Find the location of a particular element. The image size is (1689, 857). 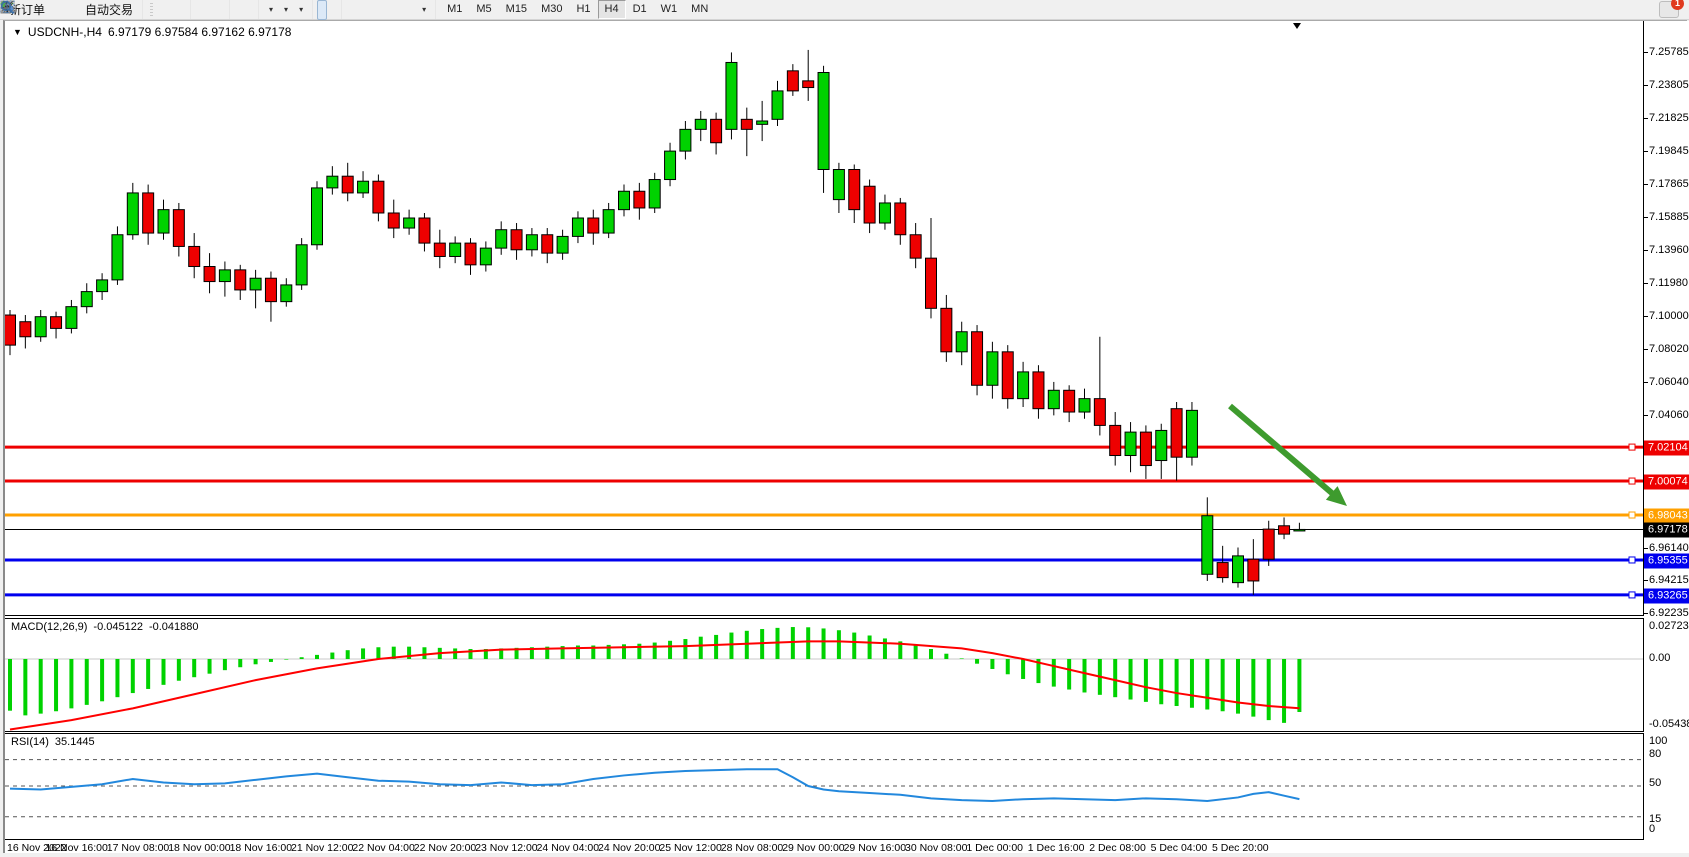

time-axis-label: 5 Dec 04:00 is located at coordinates (1179, 848).